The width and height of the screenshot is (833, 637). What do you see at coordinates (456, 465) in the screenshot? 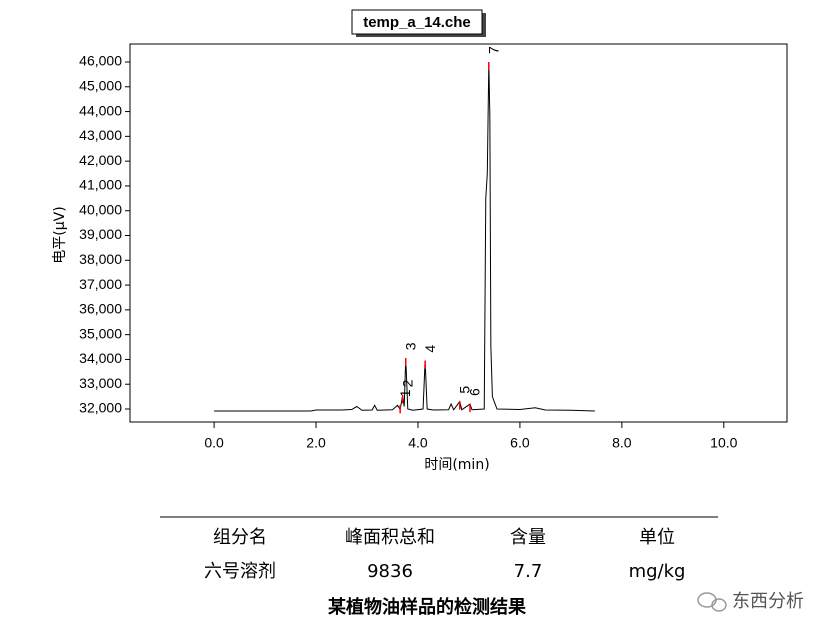
I see `x-axis-label: 时间(min)` at bounding box center [456, 465].